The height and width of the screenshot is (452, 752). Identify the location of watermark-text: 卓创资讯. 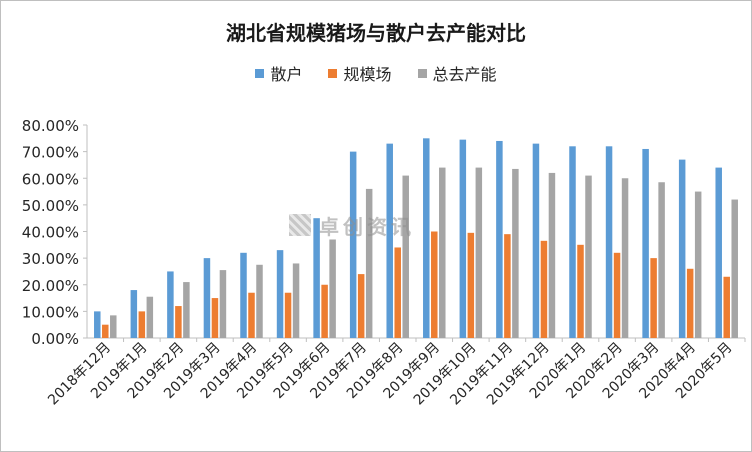
(367, 226).